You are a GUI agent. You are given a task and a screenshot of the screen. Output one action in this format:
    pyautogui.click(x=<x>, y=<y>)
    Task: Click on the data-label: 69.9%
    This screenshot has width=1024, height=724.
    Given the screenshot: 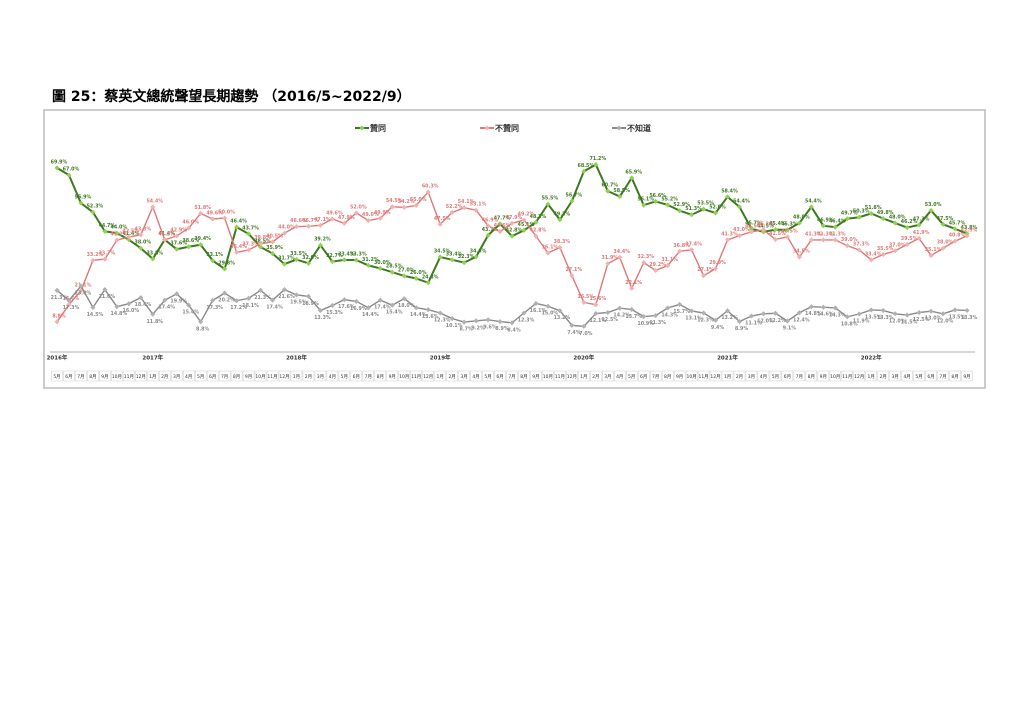 What is the action you would take?
    pyautogui.click(x=59, y=162)
    